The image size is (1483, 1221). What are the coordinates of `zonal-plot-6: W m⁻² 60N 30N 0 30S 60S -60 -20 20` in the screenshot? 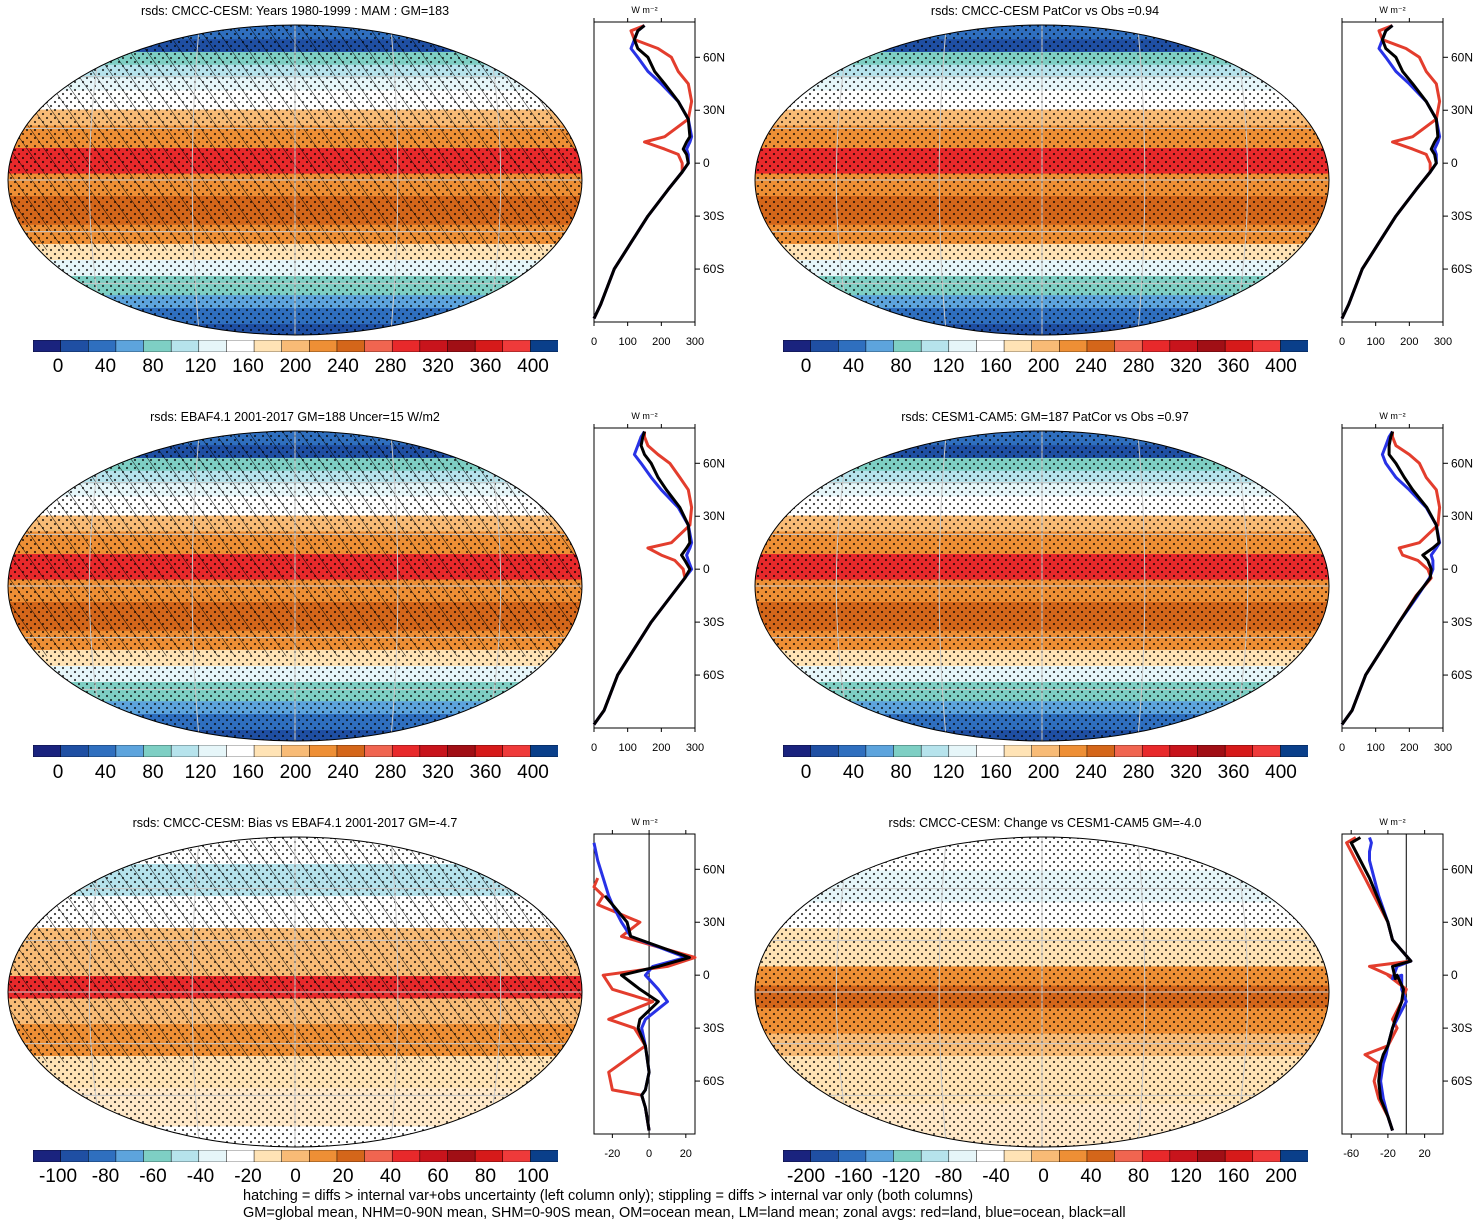 It's located at (1407, 988).